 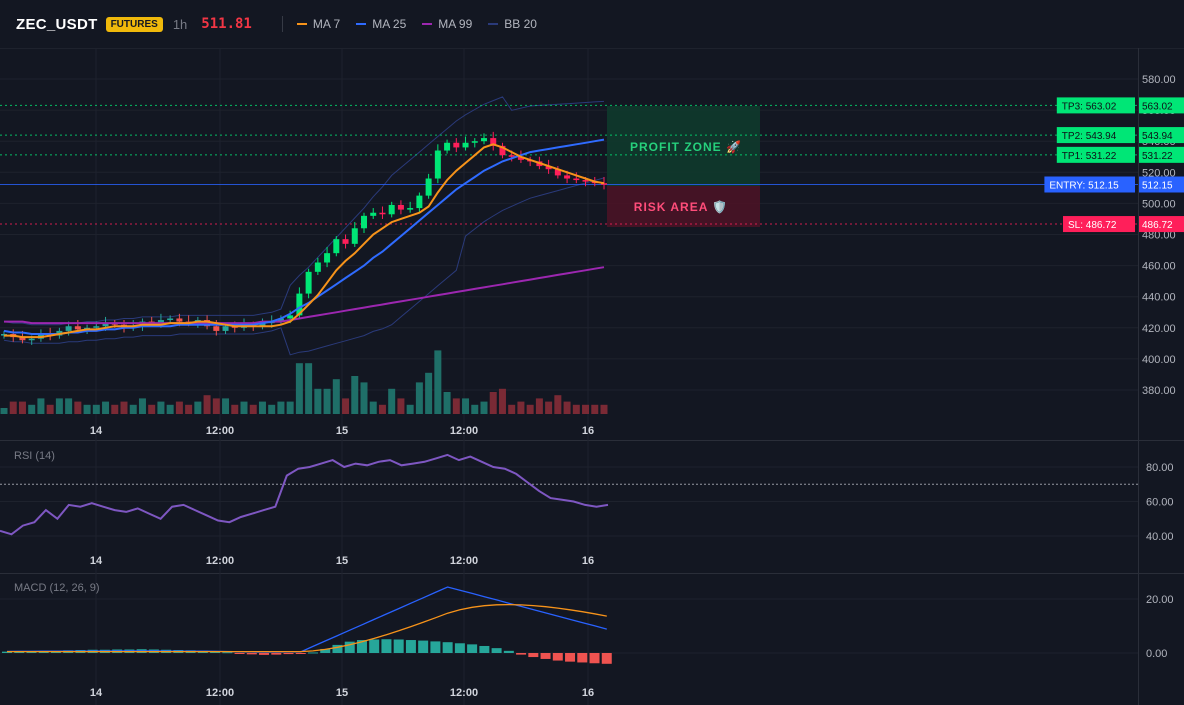 I want to click on risk-zone-box, so click(x=683, y=206).